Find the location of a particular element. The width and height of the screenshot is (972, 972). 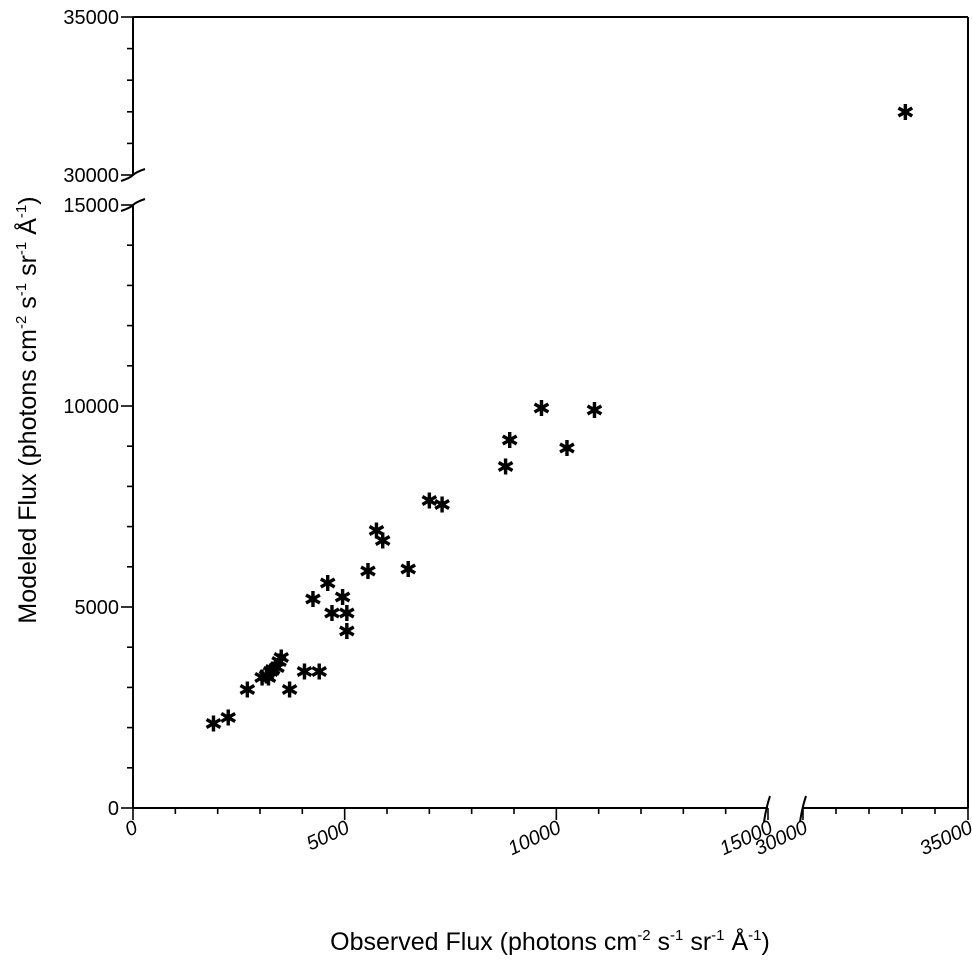

x-tick-label: 0 is located at coordinates (131, 829).